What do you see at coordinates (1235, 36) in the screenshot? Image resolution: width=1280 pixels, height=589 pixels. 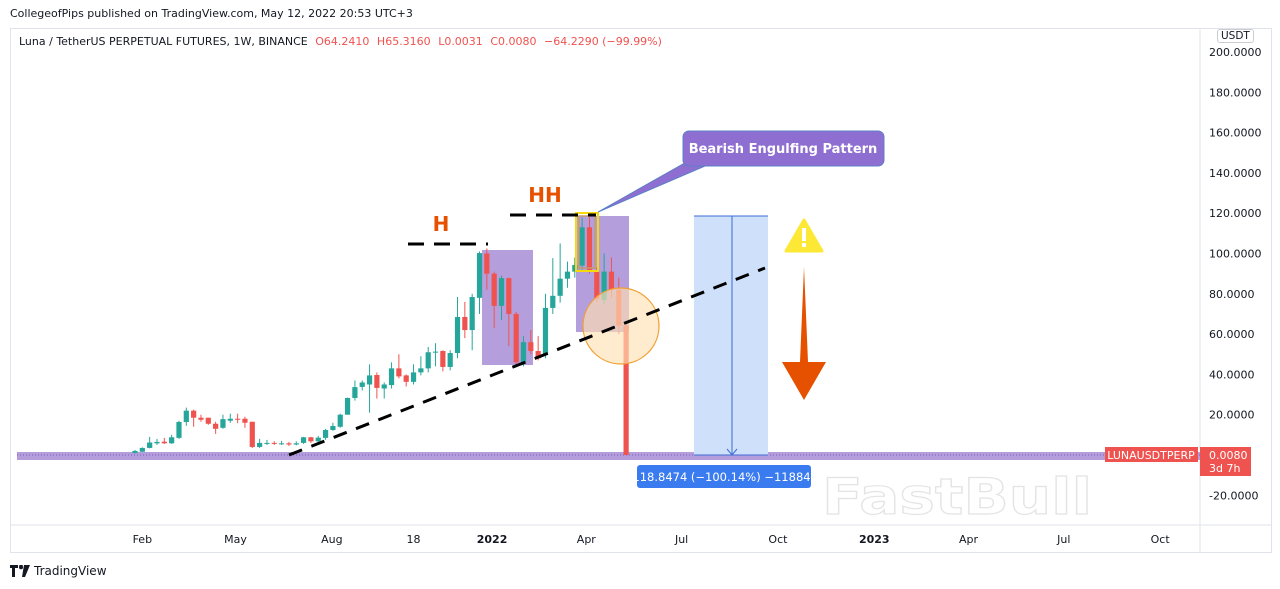 I see `currency-button: USDT` at bounding box center [1235, 36].